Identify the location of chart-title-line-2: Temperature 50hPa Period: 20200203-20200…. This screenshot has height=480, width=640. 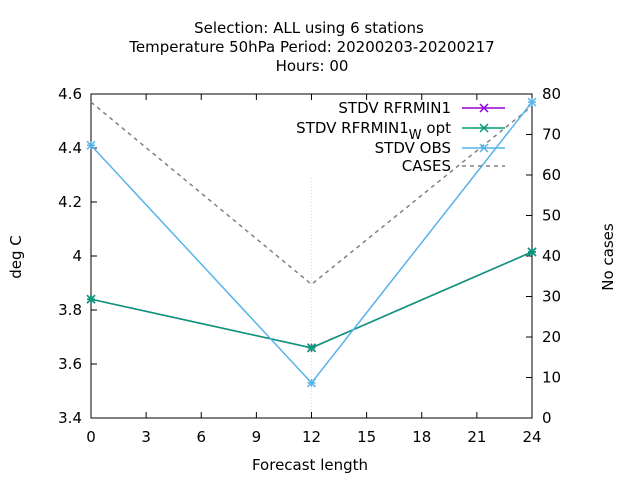
(311, 47).